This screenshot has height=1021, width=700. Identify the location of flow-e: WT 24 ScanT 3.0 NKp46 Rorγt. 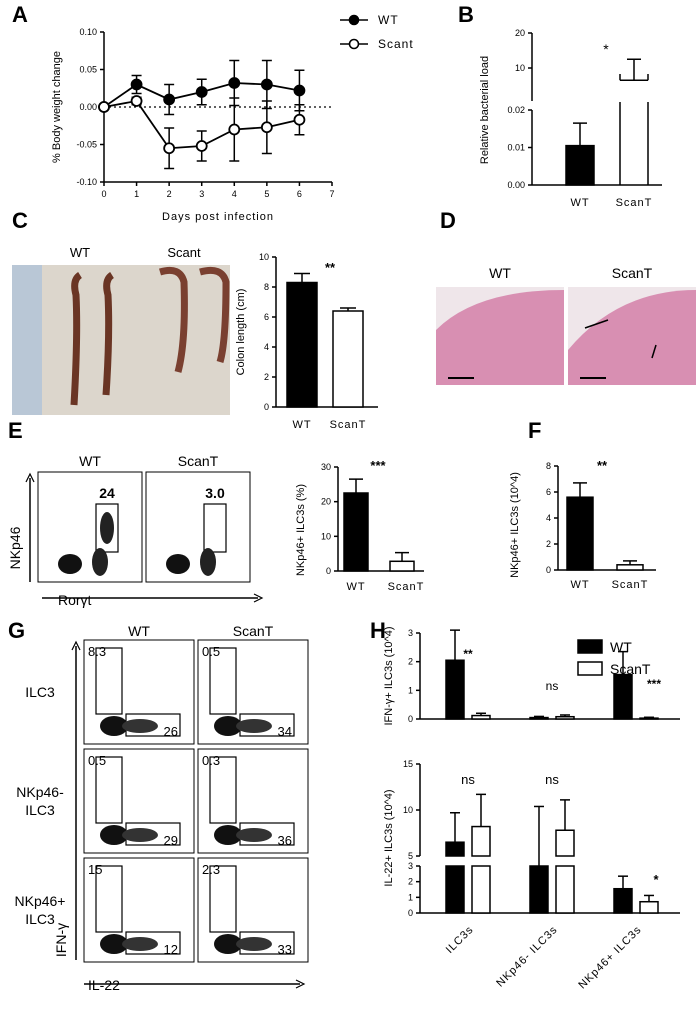
(135, 530).